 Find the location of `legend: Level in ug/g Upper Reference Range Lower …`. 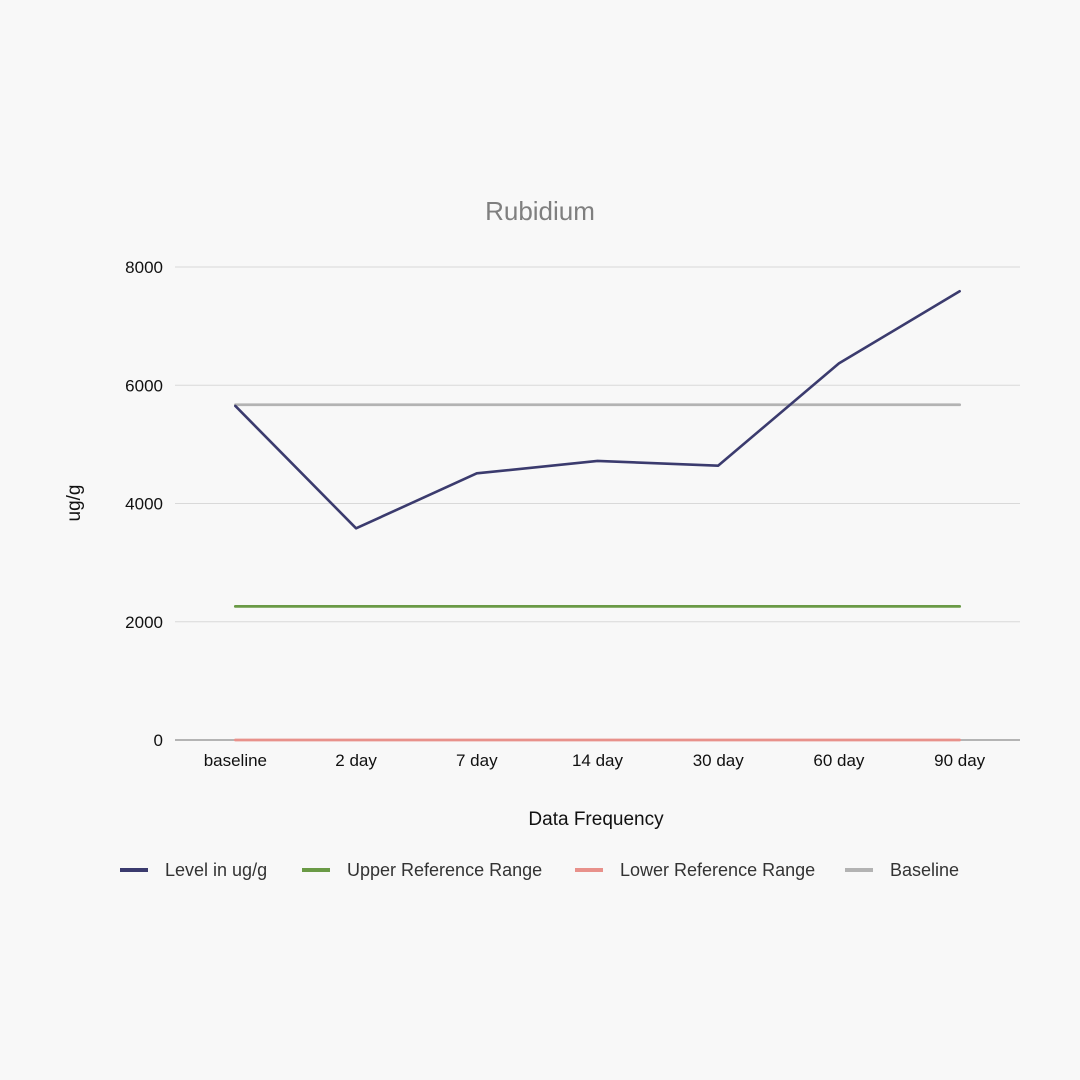

legend: Level in ug/g Upper Reference Range Lower … is located at coordinates (539, 870).